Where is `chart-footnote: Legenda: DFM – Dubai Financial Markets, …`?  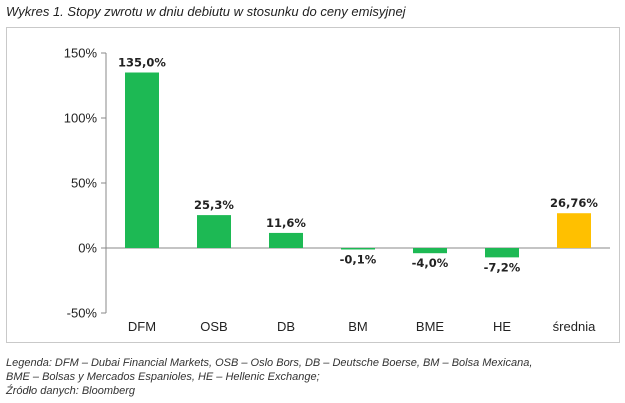
chart-footnote: Legenda: DFM – Dubai Financial Markets, … is located at coordinates (313, 377).